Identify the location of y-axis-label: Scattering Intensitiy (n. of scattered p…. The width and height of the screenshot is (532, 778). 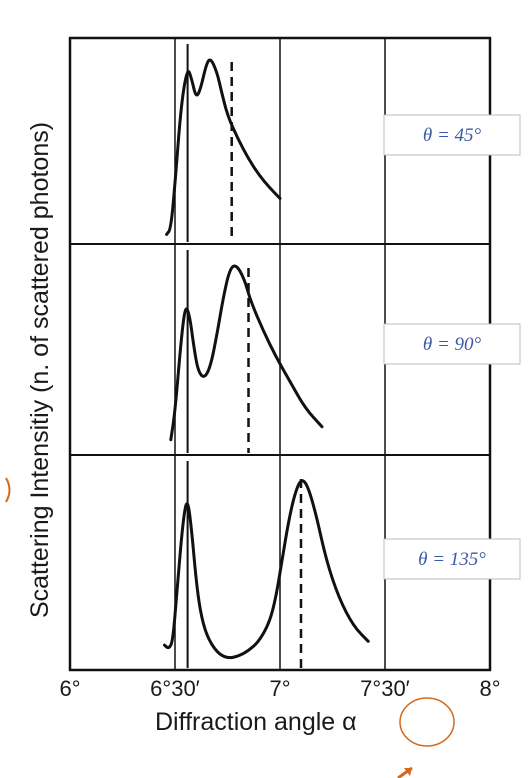
(40, 370).